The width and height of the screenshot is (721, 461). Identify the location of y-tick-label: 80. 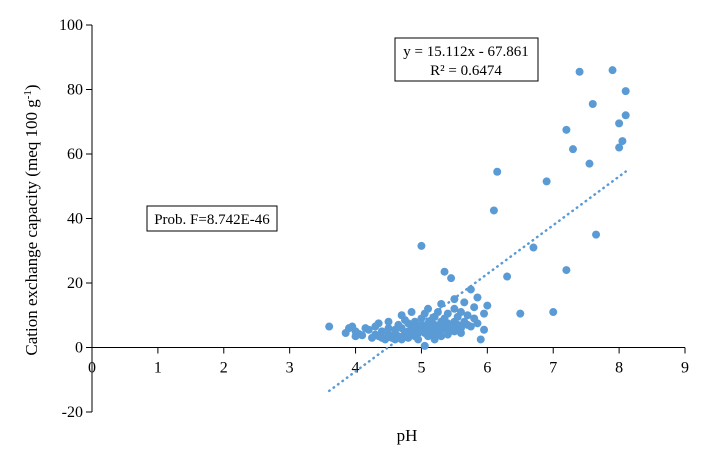
(75, 90).